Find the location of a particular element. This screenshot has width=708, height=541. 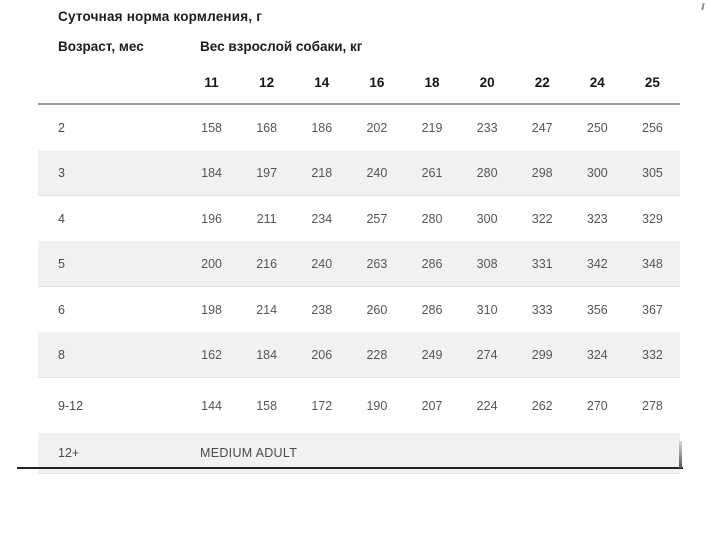

value-cell: 274 is located at coordinates (487, 354).